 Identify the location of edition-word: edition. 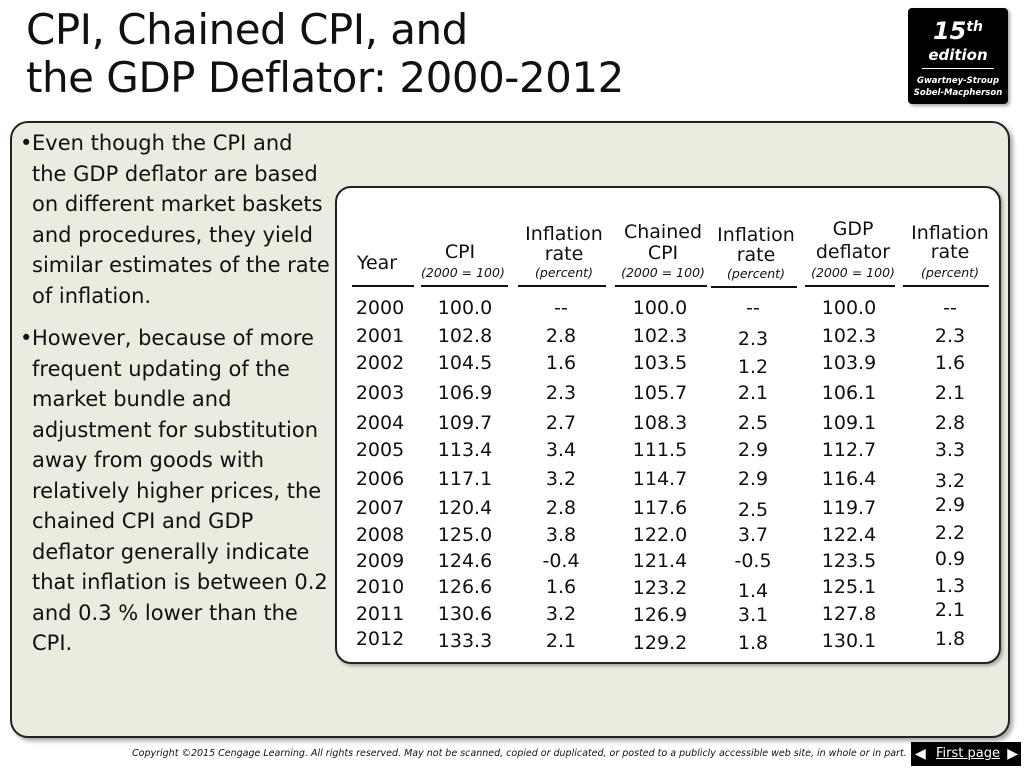
(958, 55).